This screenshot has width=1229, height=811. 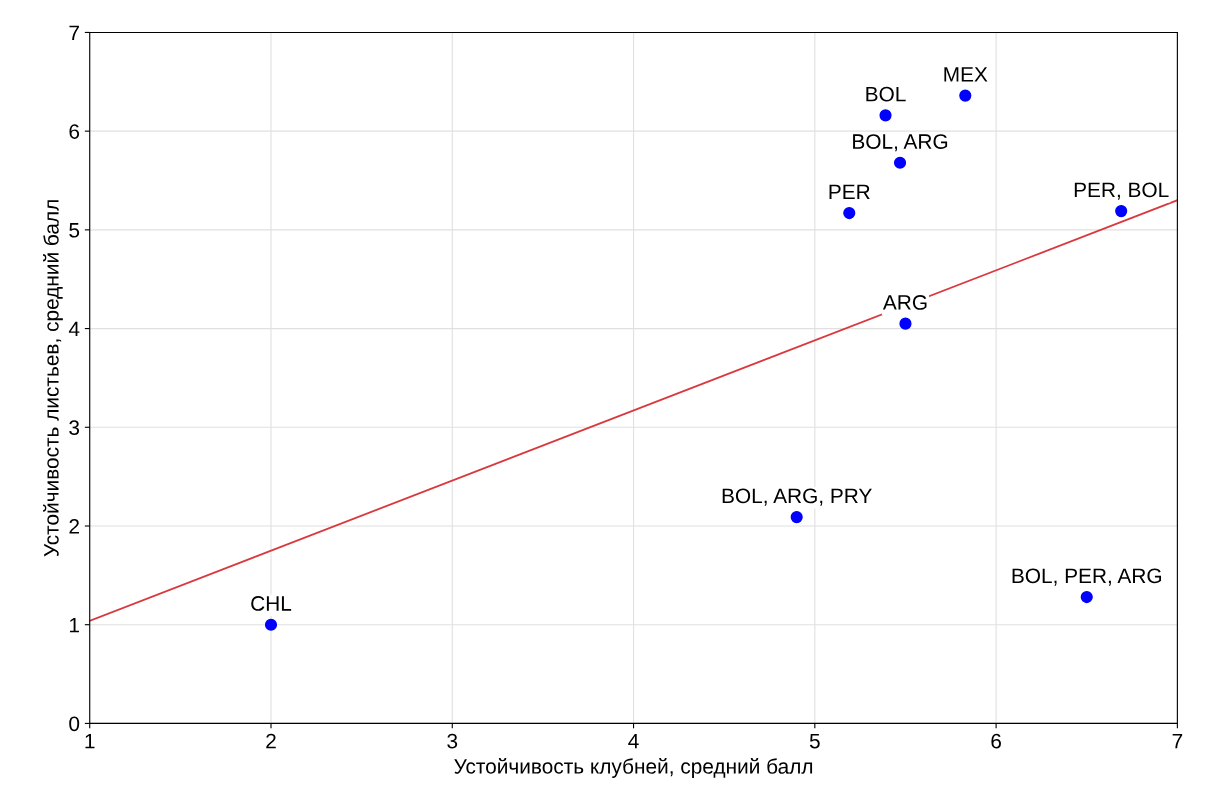 I want to click on x-tick-label: 6, so click(x=996, y=741).